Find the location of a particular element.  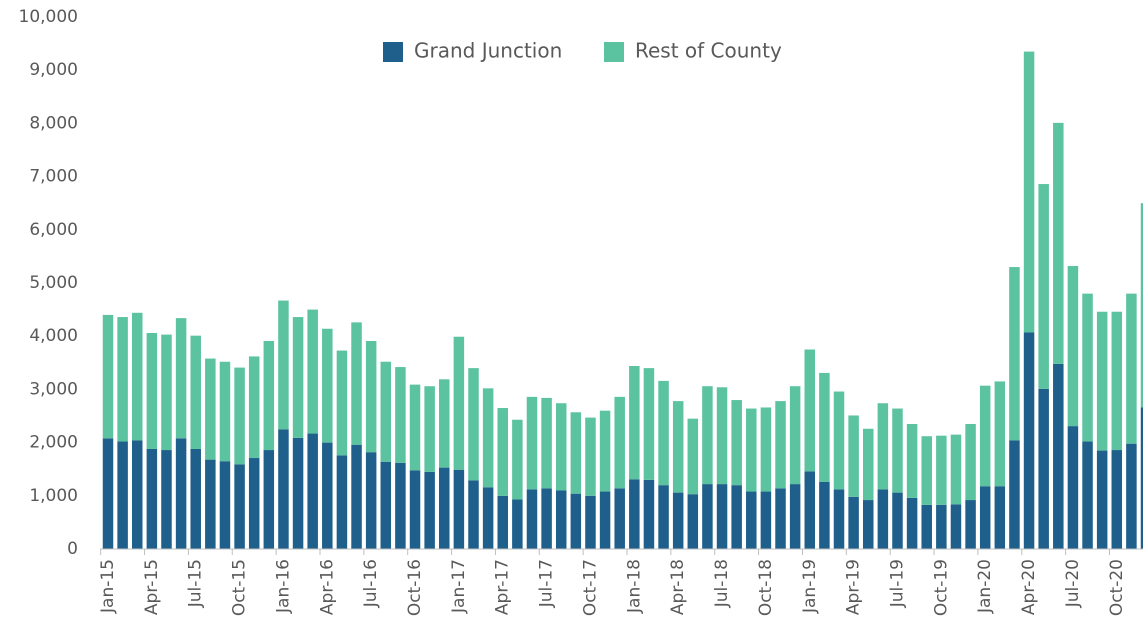

y-tick-label: 6,000 is located at coordinates (53, 230).